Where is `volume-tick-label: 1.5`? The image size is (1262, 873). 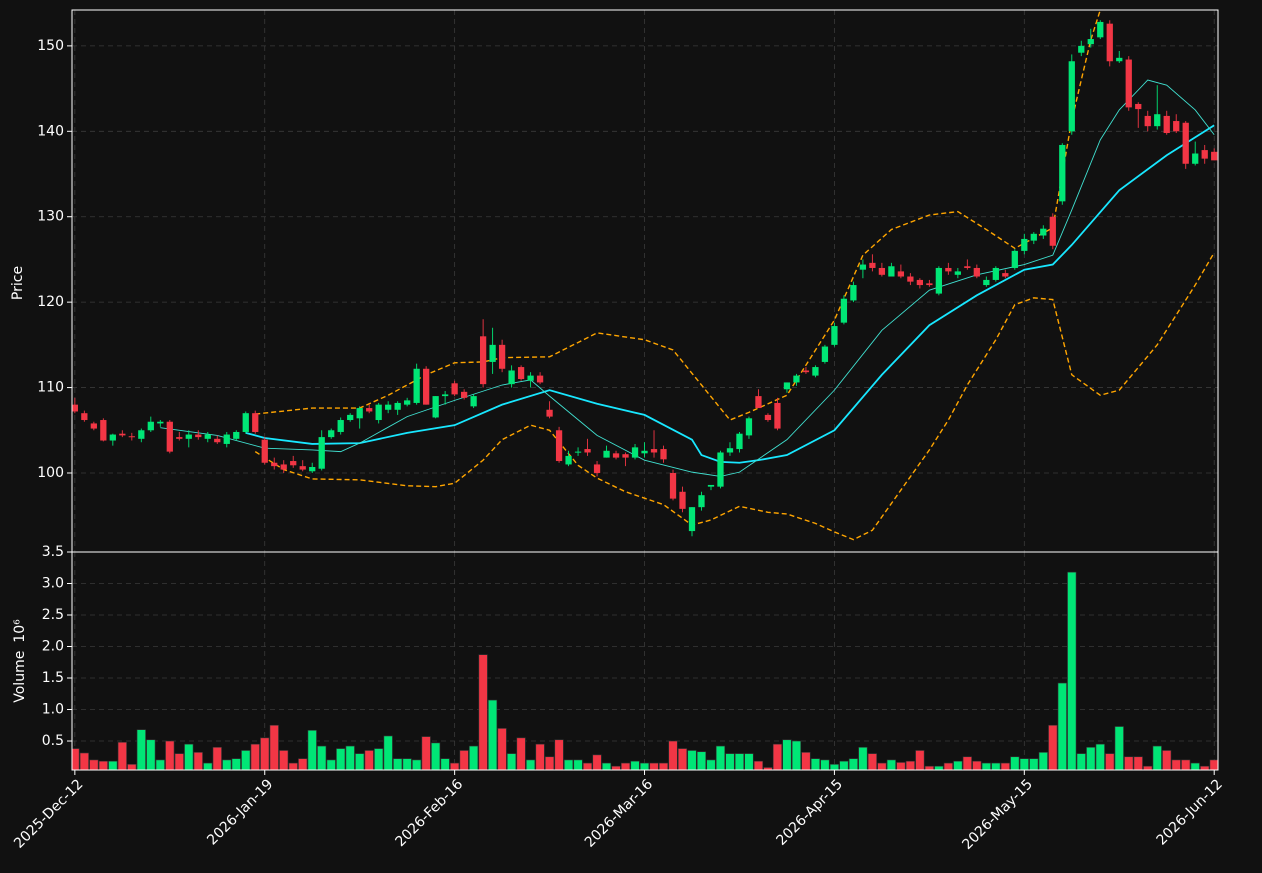
volume-tick-label: 1.5 is located at coordinates (53, 678).